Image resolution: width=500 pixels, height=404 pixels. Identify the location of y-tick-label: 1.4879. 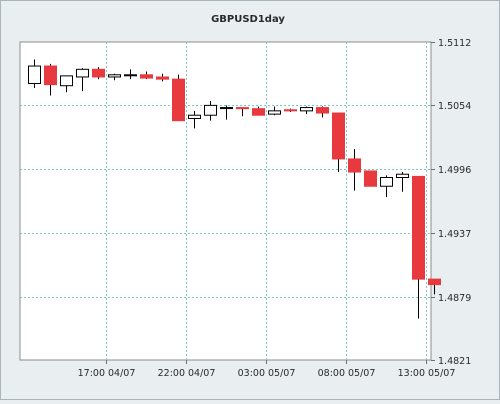
(454, 298).